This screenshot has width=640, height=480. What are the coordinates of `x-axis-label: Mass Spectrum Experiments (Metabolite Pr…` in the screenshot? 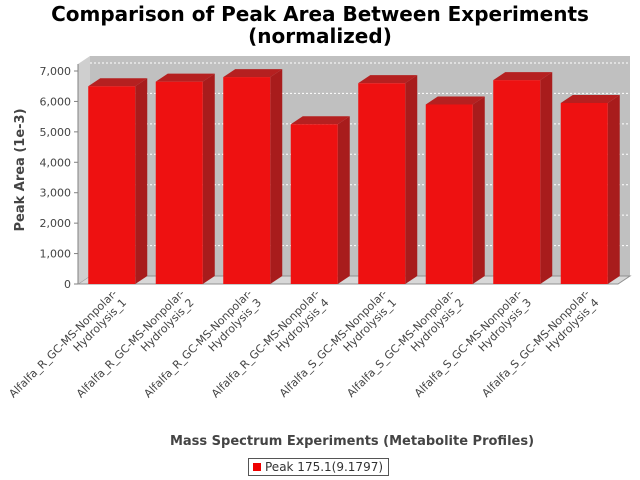 It's located at (352, 441).